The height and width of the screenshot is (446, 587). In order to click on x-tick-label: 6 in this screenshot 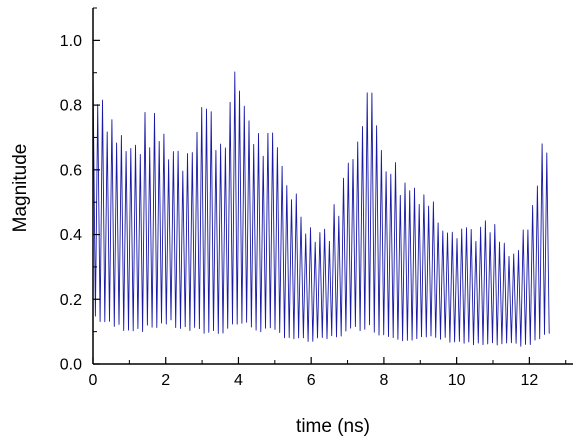, I will do `click(311, 380)`.